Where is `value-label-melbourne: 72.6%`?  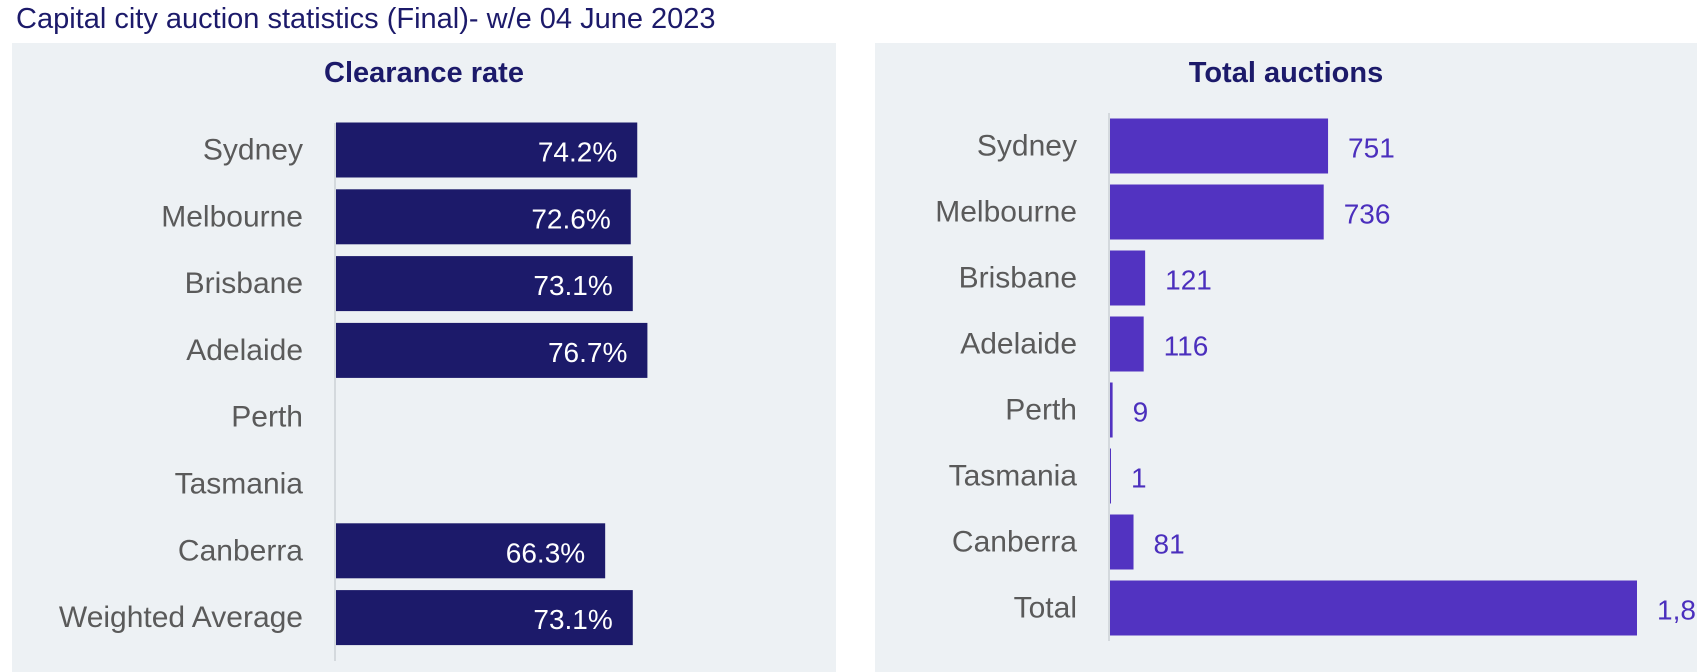
value-label-melbourne: 72.6% is located at coordinates (570, 218).